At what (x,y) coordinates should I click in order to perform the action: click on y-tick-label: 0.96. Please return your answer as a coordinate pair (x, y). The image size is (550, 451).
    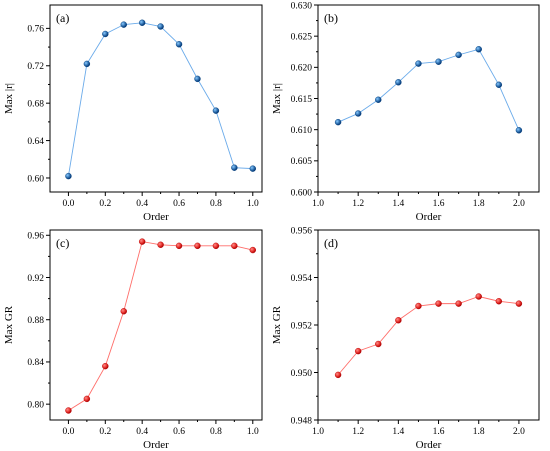
    Looking at the image, I should click on (35, 237).